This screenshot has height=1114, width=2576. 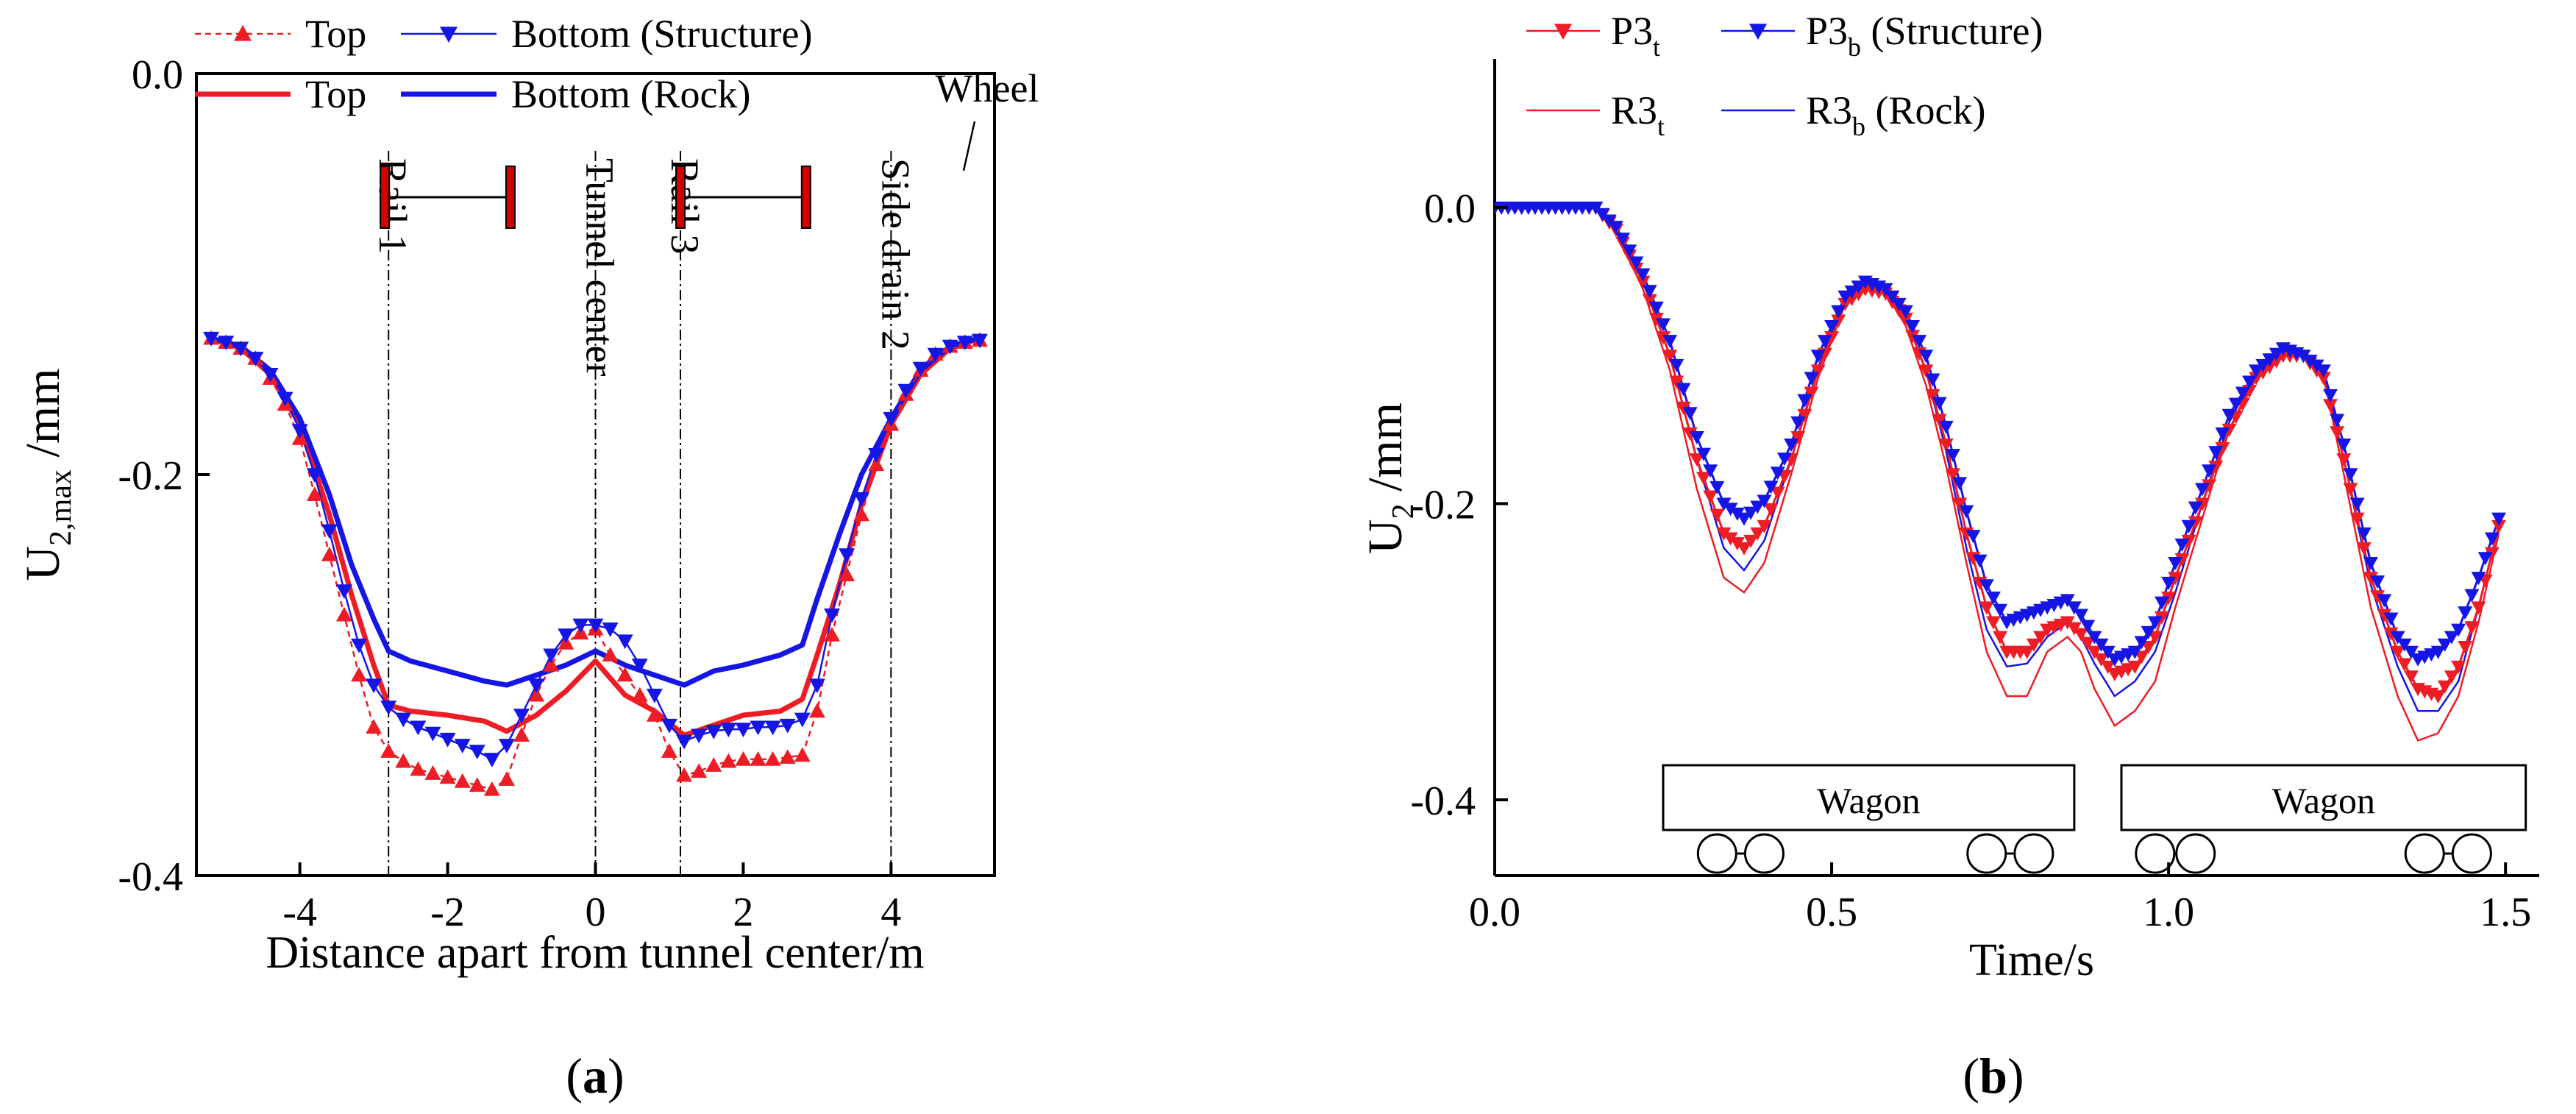 What do you see at coordinates (2168, 912) in the screenshot?
I see `x-tick-label-b: 1.0` at bounding box center [2168, 912].